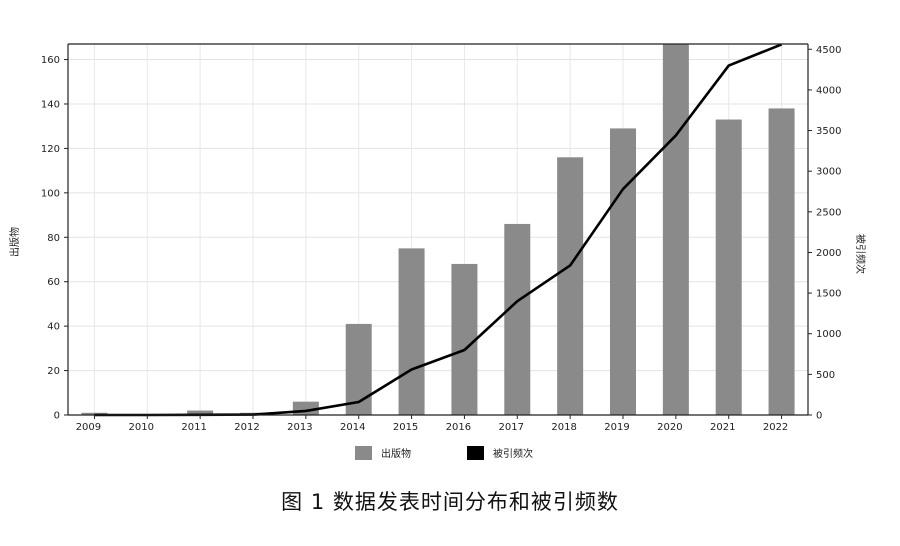  What do you see at coordinates (675, 229) in the screenshot?
I see `bar-2020` at bounding box center [675, 229].